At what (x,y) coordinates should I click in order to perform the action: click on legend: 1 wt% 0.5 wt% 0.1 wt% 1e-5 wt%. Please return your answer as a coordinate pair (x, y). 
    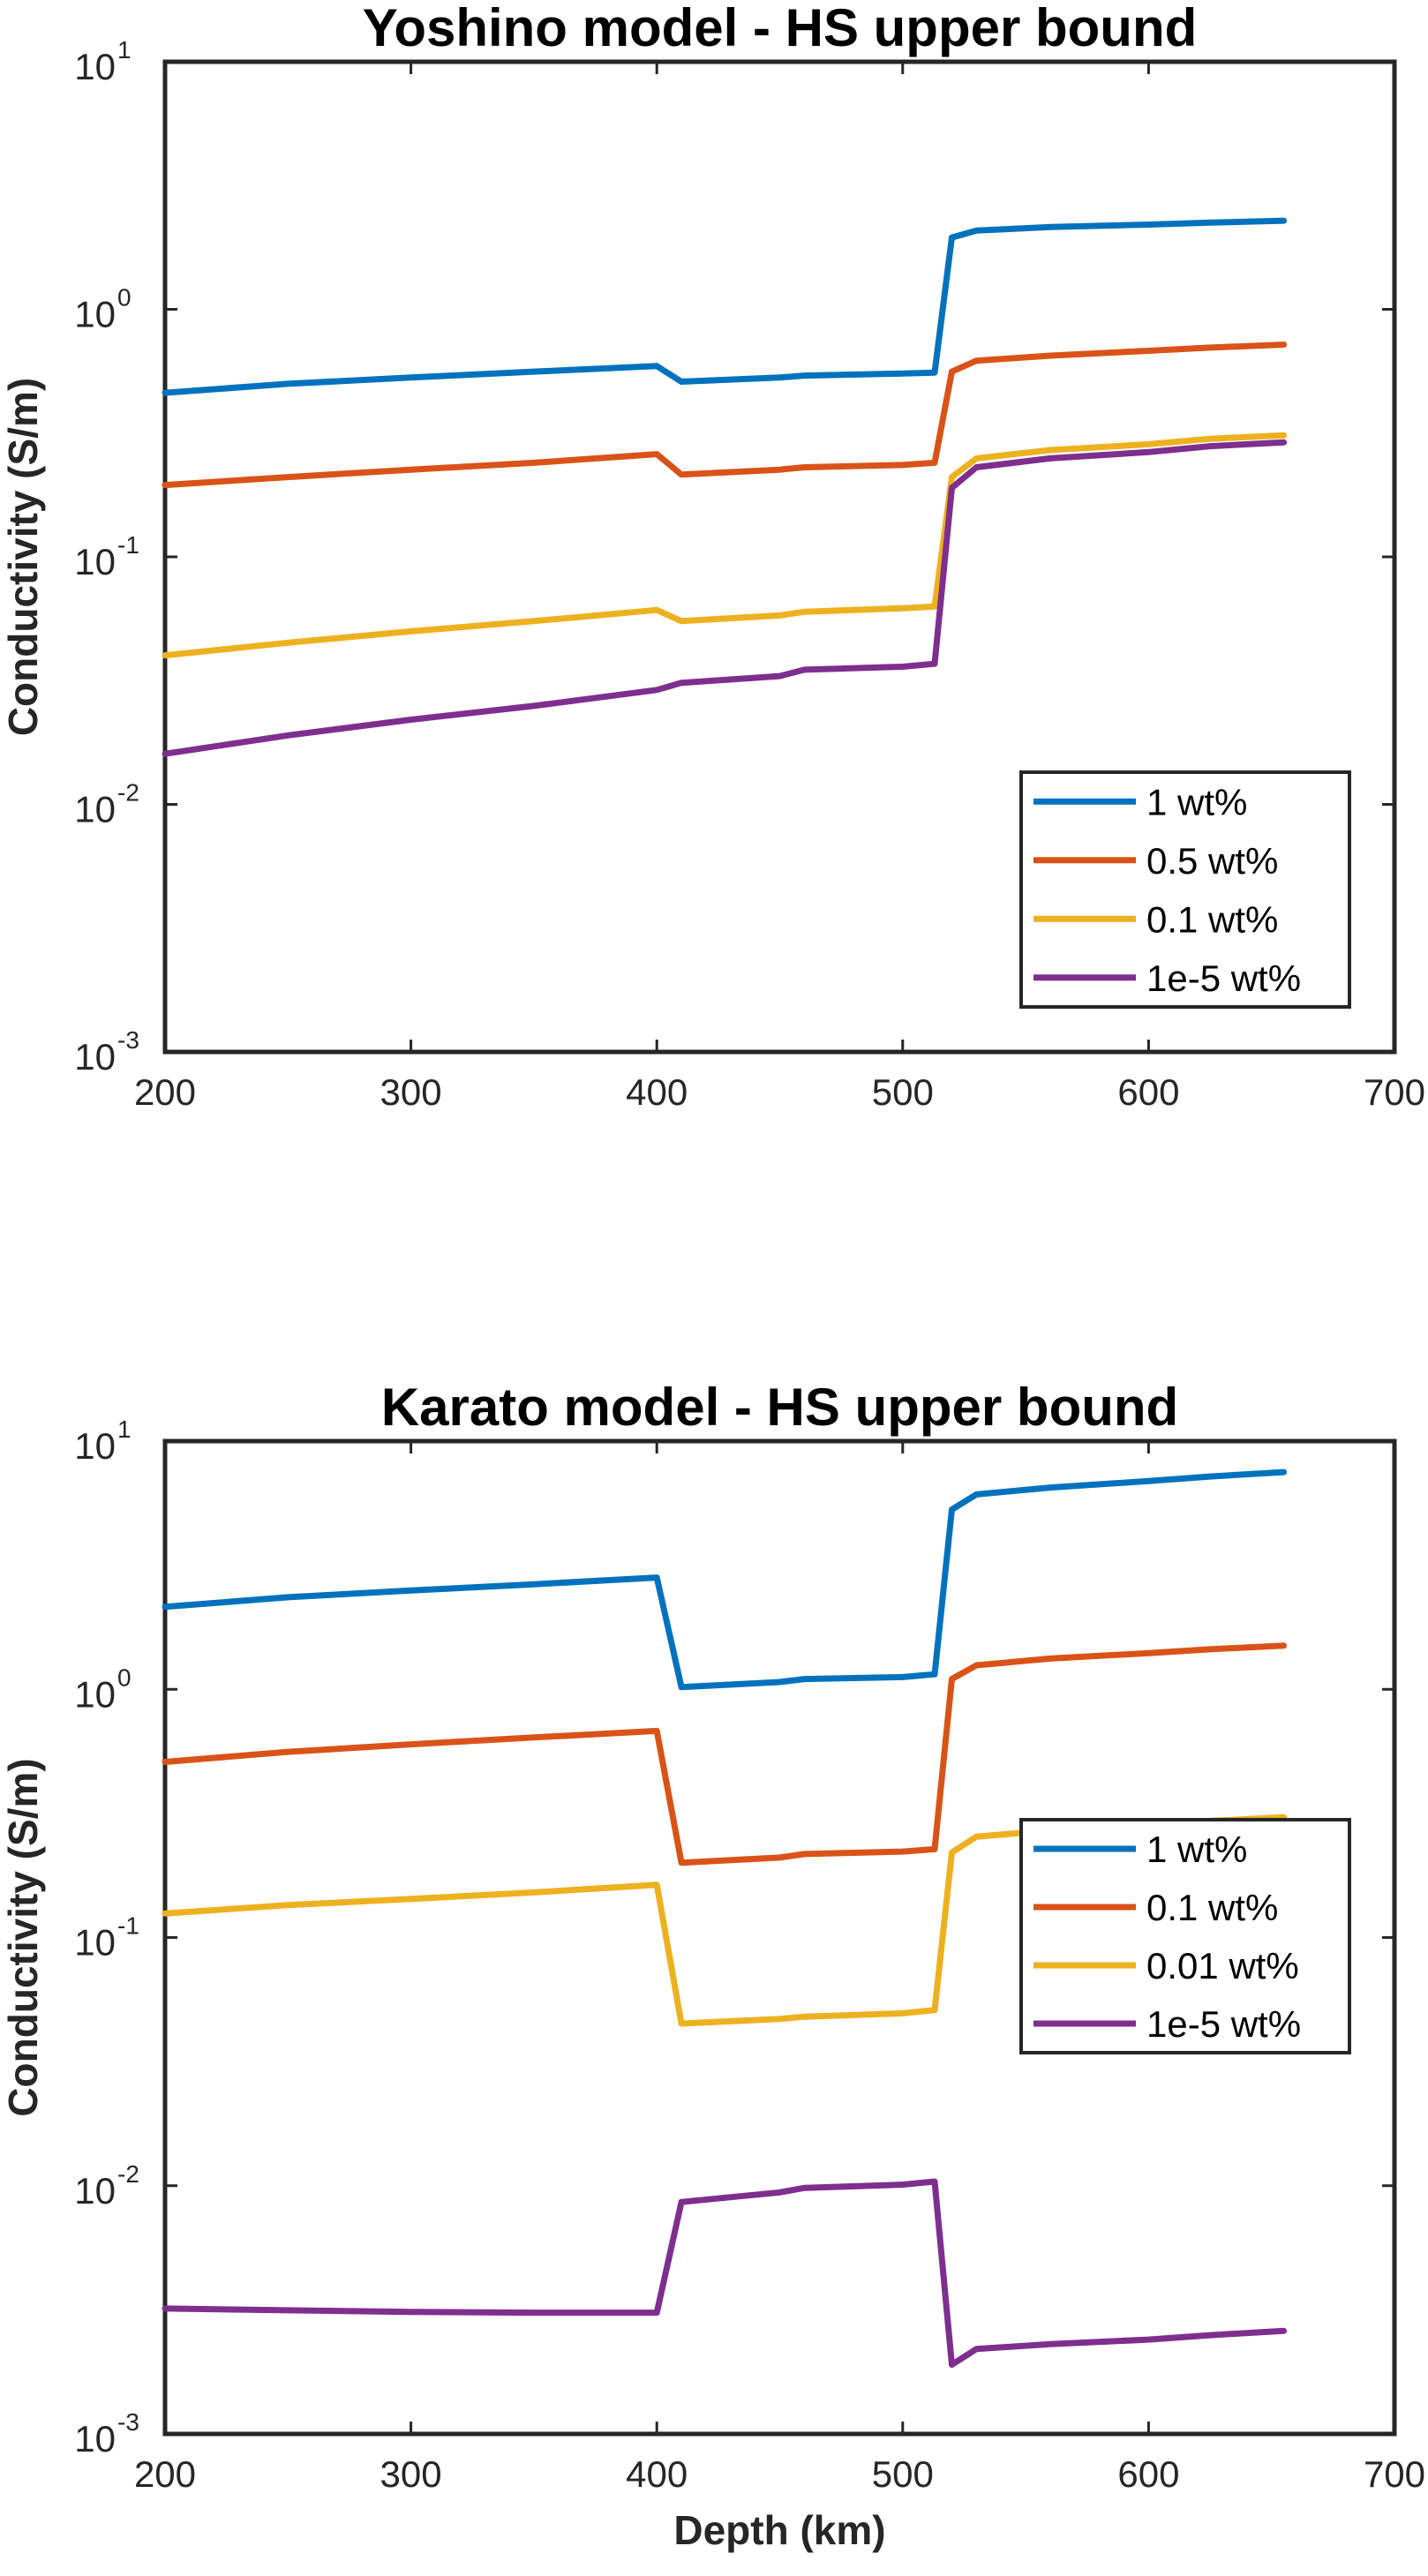
    Looking at the image, I should click on (1185, 889).